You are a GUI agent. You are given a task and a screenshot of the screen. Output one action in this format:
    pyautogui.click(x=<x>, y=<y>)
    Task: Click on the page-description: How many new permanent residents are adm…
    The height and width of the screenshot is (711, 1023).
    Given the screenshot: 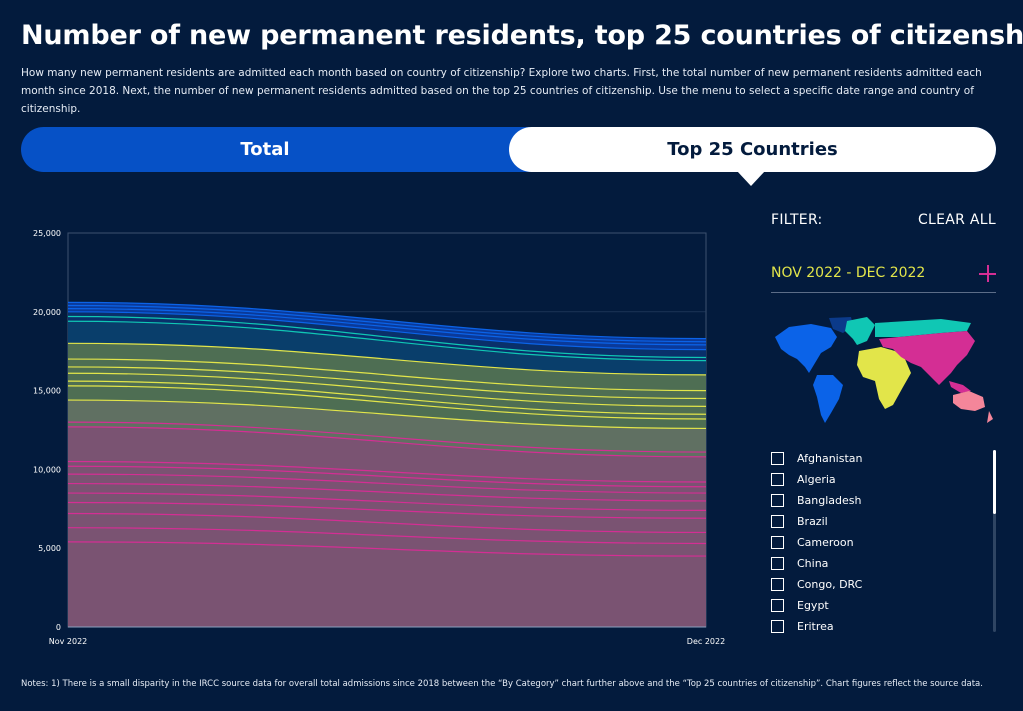 What is the action you would take?
    pyautogui.click(x=501, y=91)
    